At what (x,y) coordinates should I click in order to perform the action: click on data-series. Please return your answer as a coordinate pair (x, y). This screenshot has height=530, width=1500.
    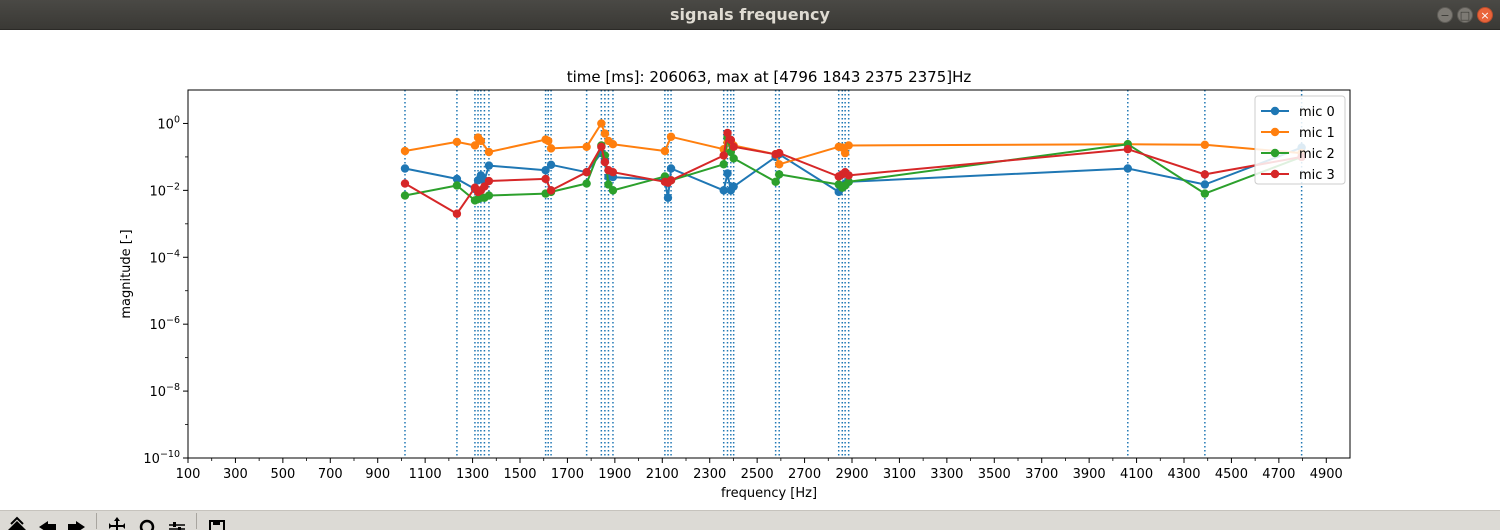
    Looking at the image, I should click on (853, 168).